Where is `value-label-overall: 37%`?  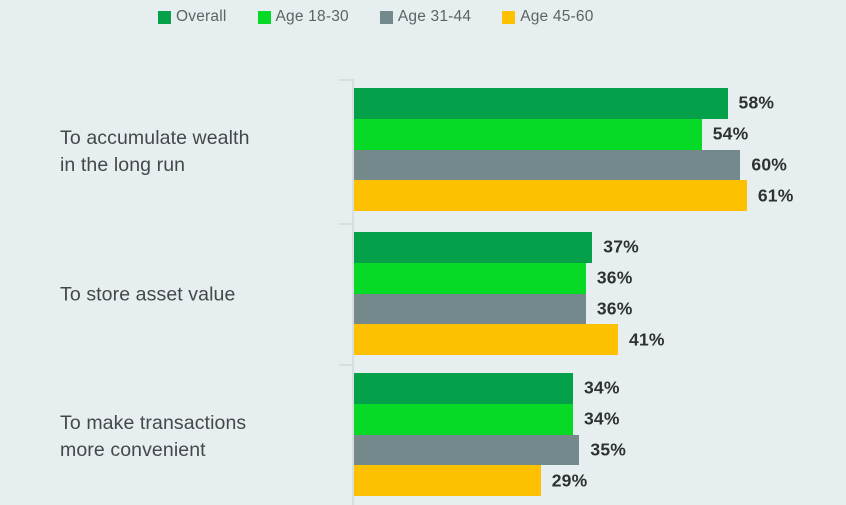
value-label-overall: 37% is located at coordinates (621, 246).